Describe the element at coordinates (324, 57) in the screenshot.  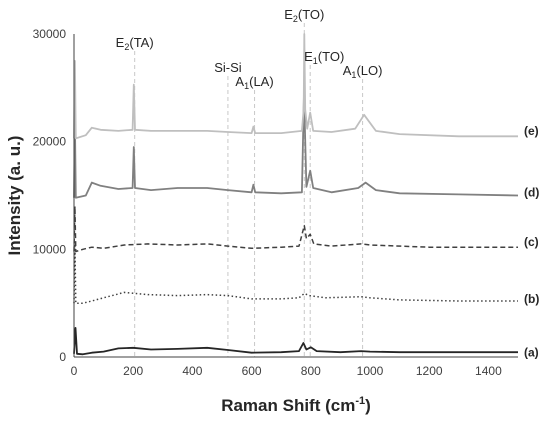
I see `peak-label: E1(TO)` at that location.